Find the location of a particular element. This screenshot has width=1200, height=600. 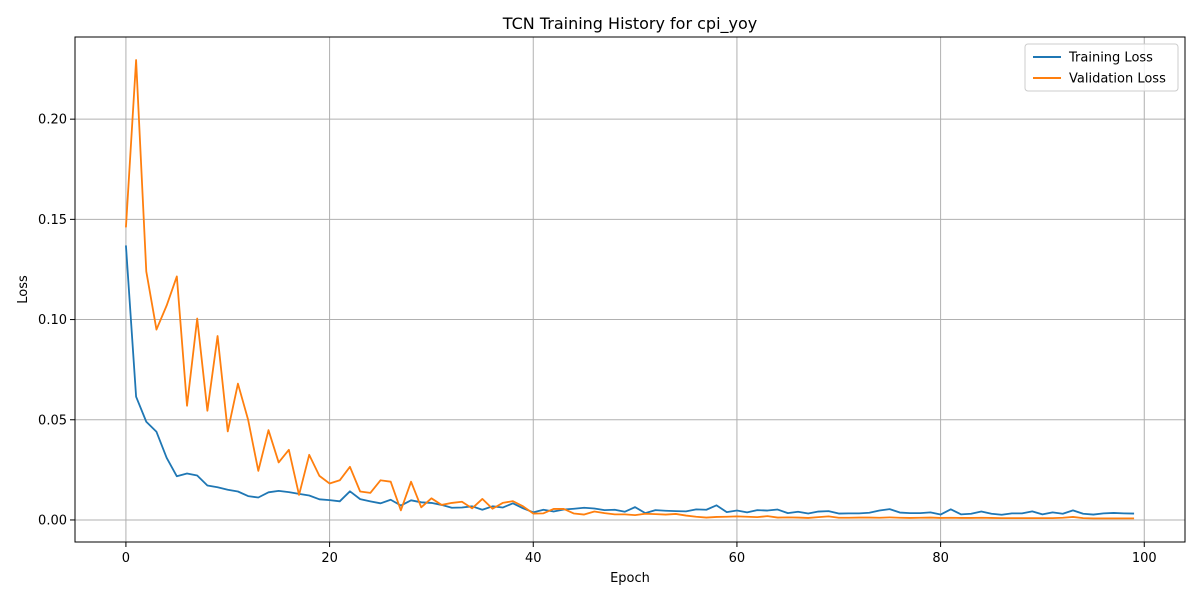

x-tick-label: 0 is located at coordinates (126, 558).